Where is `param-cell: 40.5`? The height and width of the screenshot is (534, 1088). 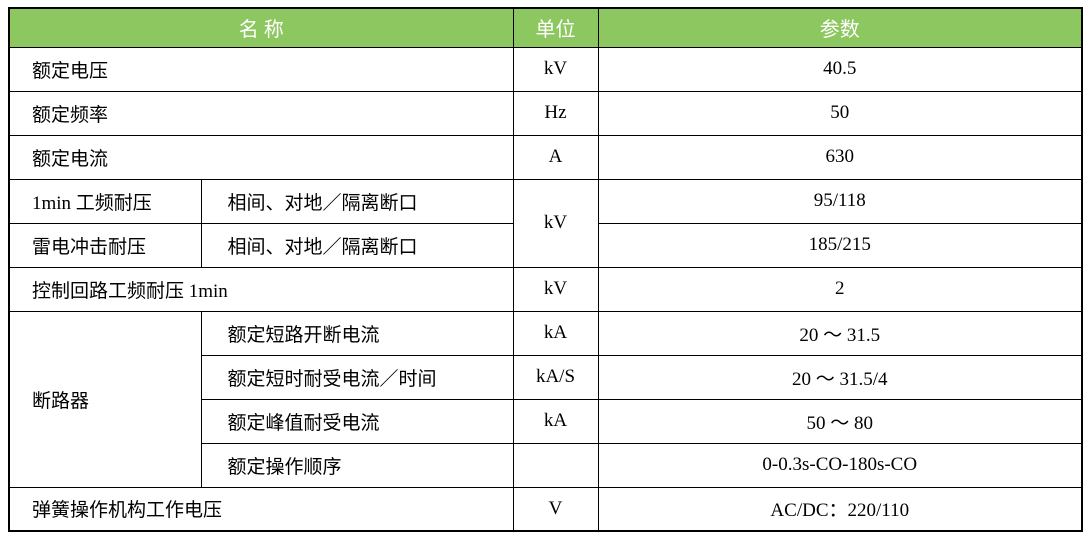
param-cell: 40.5 is located at coordinates (840, 69).